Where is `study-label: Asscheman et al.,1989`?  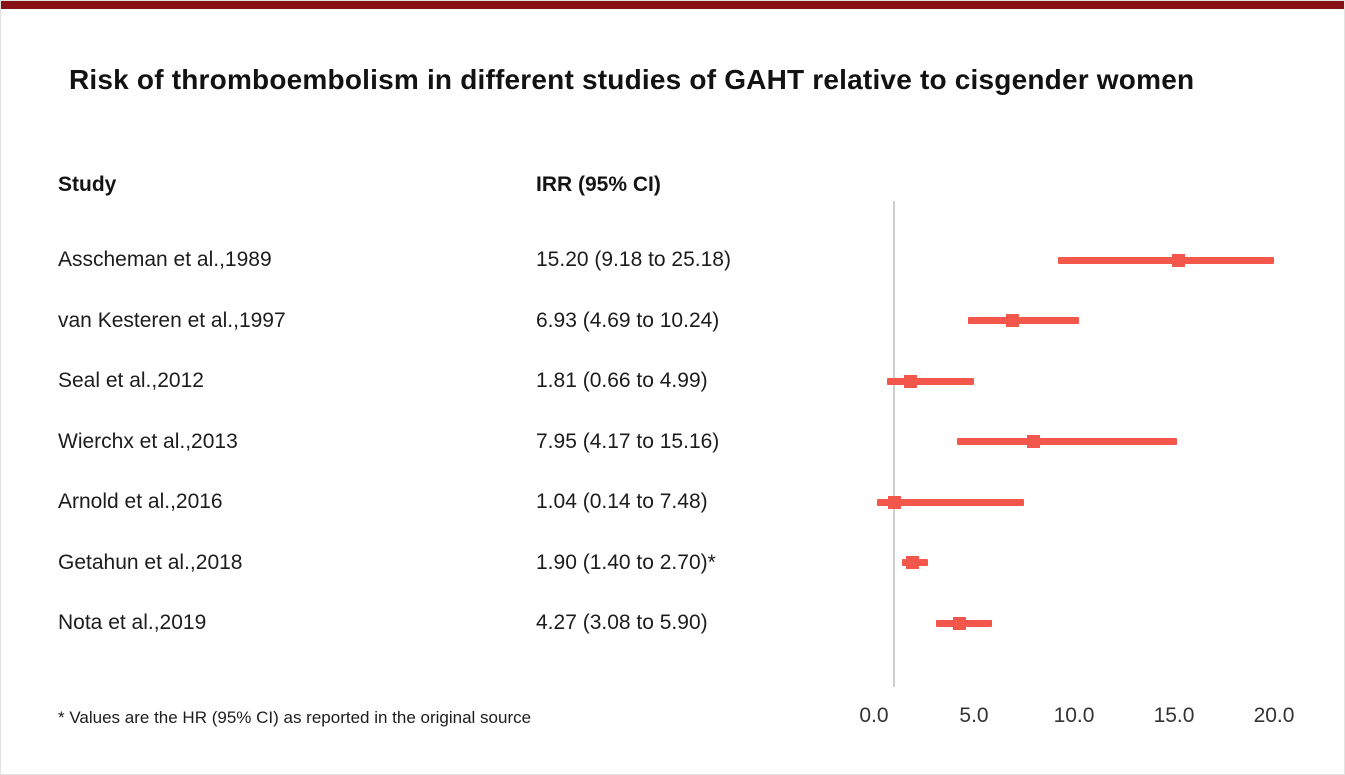
study-label: Asscheman et al.,1989 is located at coordinates (165, 260).